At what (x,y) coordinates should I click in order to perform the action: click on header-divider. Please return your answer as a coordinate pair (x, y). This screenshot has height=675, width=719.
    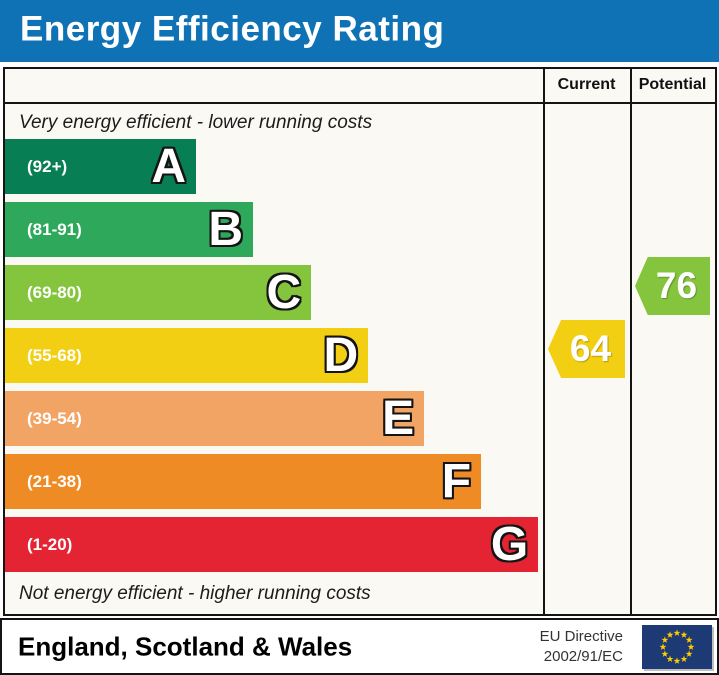
    Looking at the image, I should click on (360, 103).